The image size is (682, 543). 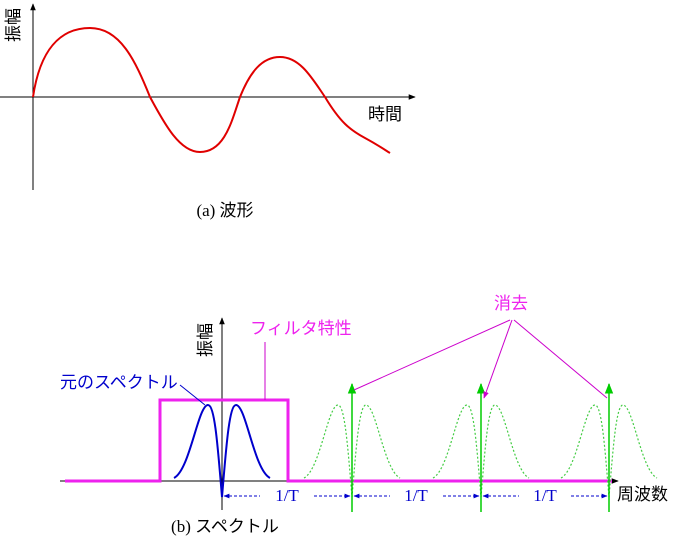 I want to click on original-spectrum, so click(x=222, y=450).